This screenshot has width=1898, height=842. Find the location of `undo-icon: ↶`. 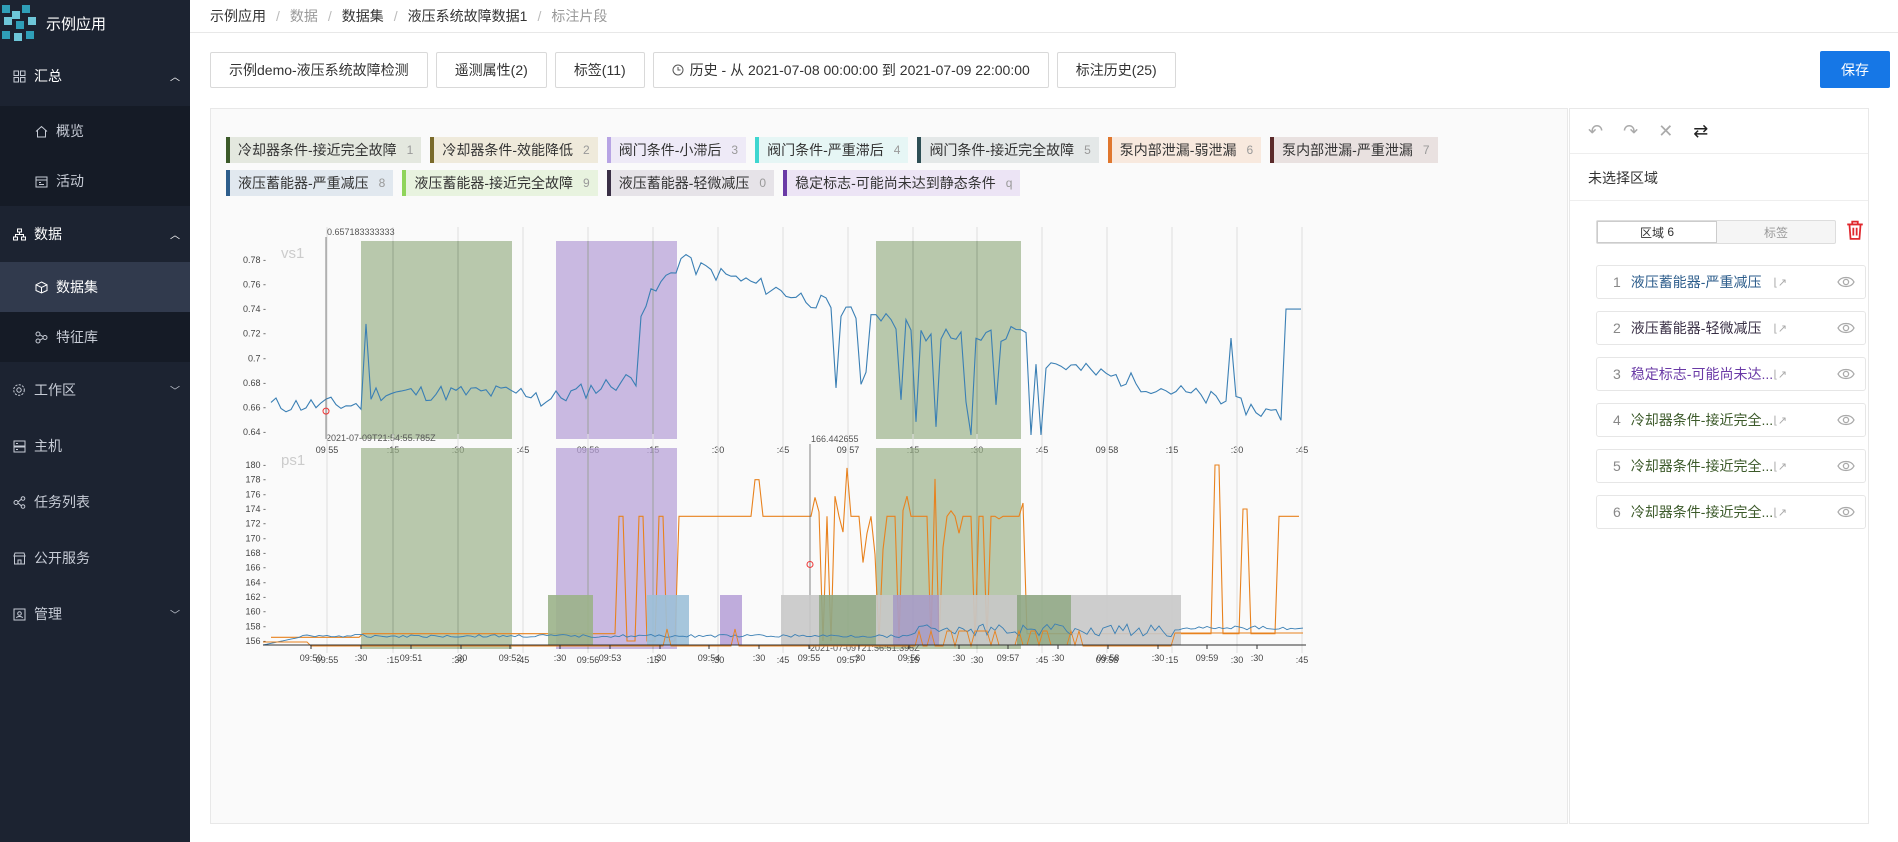

undo-icon: ↶ is located at coordinates (1596, 130).